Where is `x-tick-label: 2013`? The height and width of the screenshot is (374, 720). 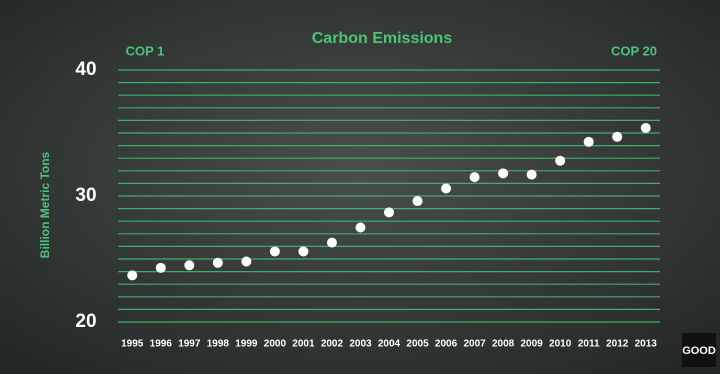
x-tick-label: 2013 is located at coordinates (646, 344).